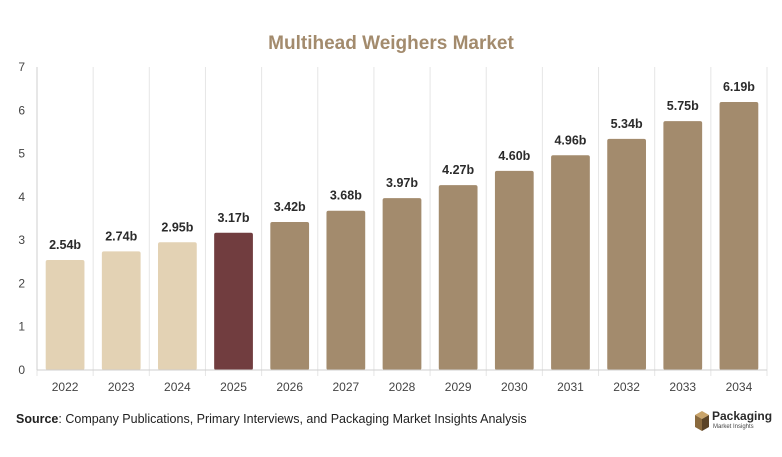 This screenshot has width=782, height=457. What do you see at coordinates (702, 421) in the screenshot?
I see `box-icon` at bounding box center [702, 421].